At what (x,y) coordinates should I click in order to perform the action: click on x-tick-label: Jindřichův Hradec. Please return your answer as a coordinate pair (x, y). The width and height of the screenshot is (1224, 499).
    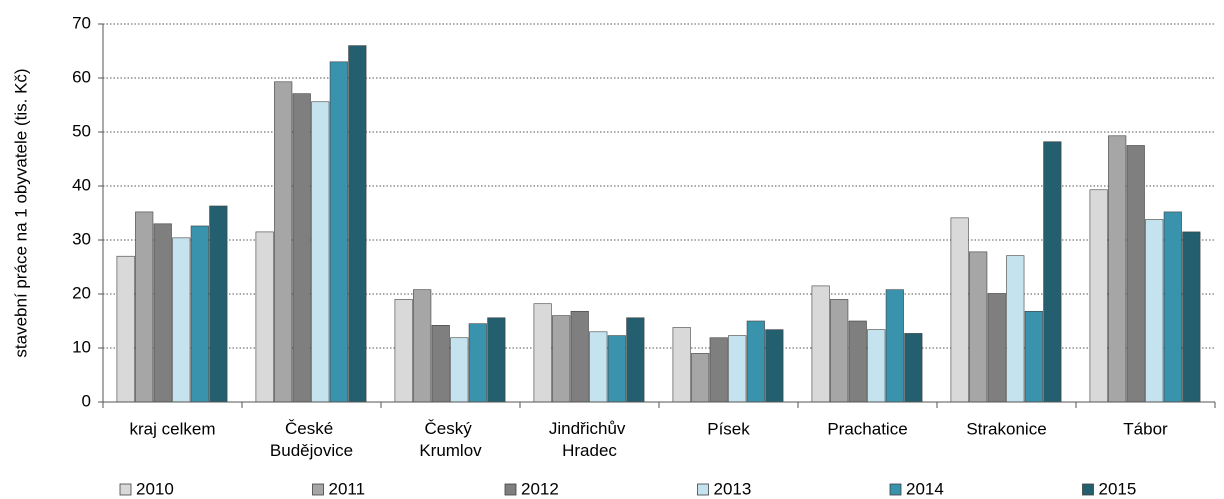
    Looking at the image, I should click on (589, 439).